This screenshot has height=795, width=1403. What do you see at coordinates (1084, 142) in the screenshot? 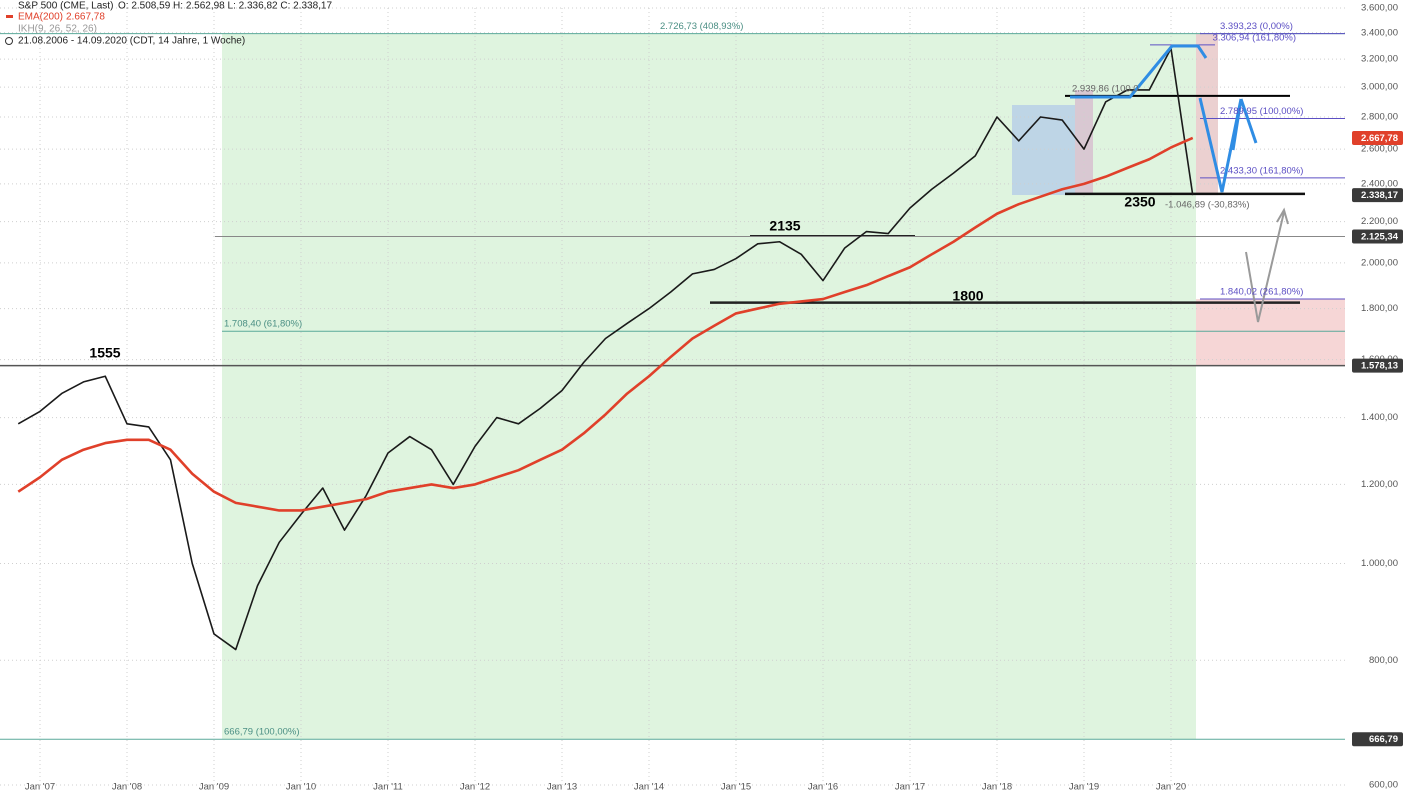
I see `zone-mauve` at bounding box center [1084, 142].